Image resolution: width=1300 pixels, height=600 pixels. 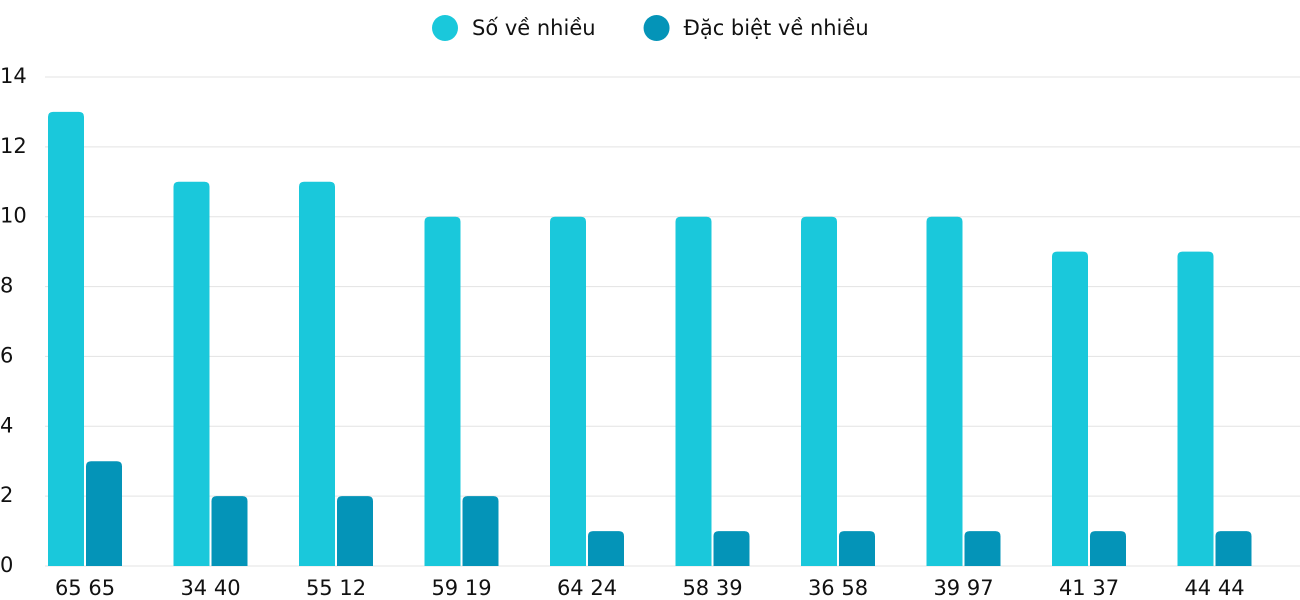 I want to click on x-tick-label: 36 58, so click(x=838, y=588).